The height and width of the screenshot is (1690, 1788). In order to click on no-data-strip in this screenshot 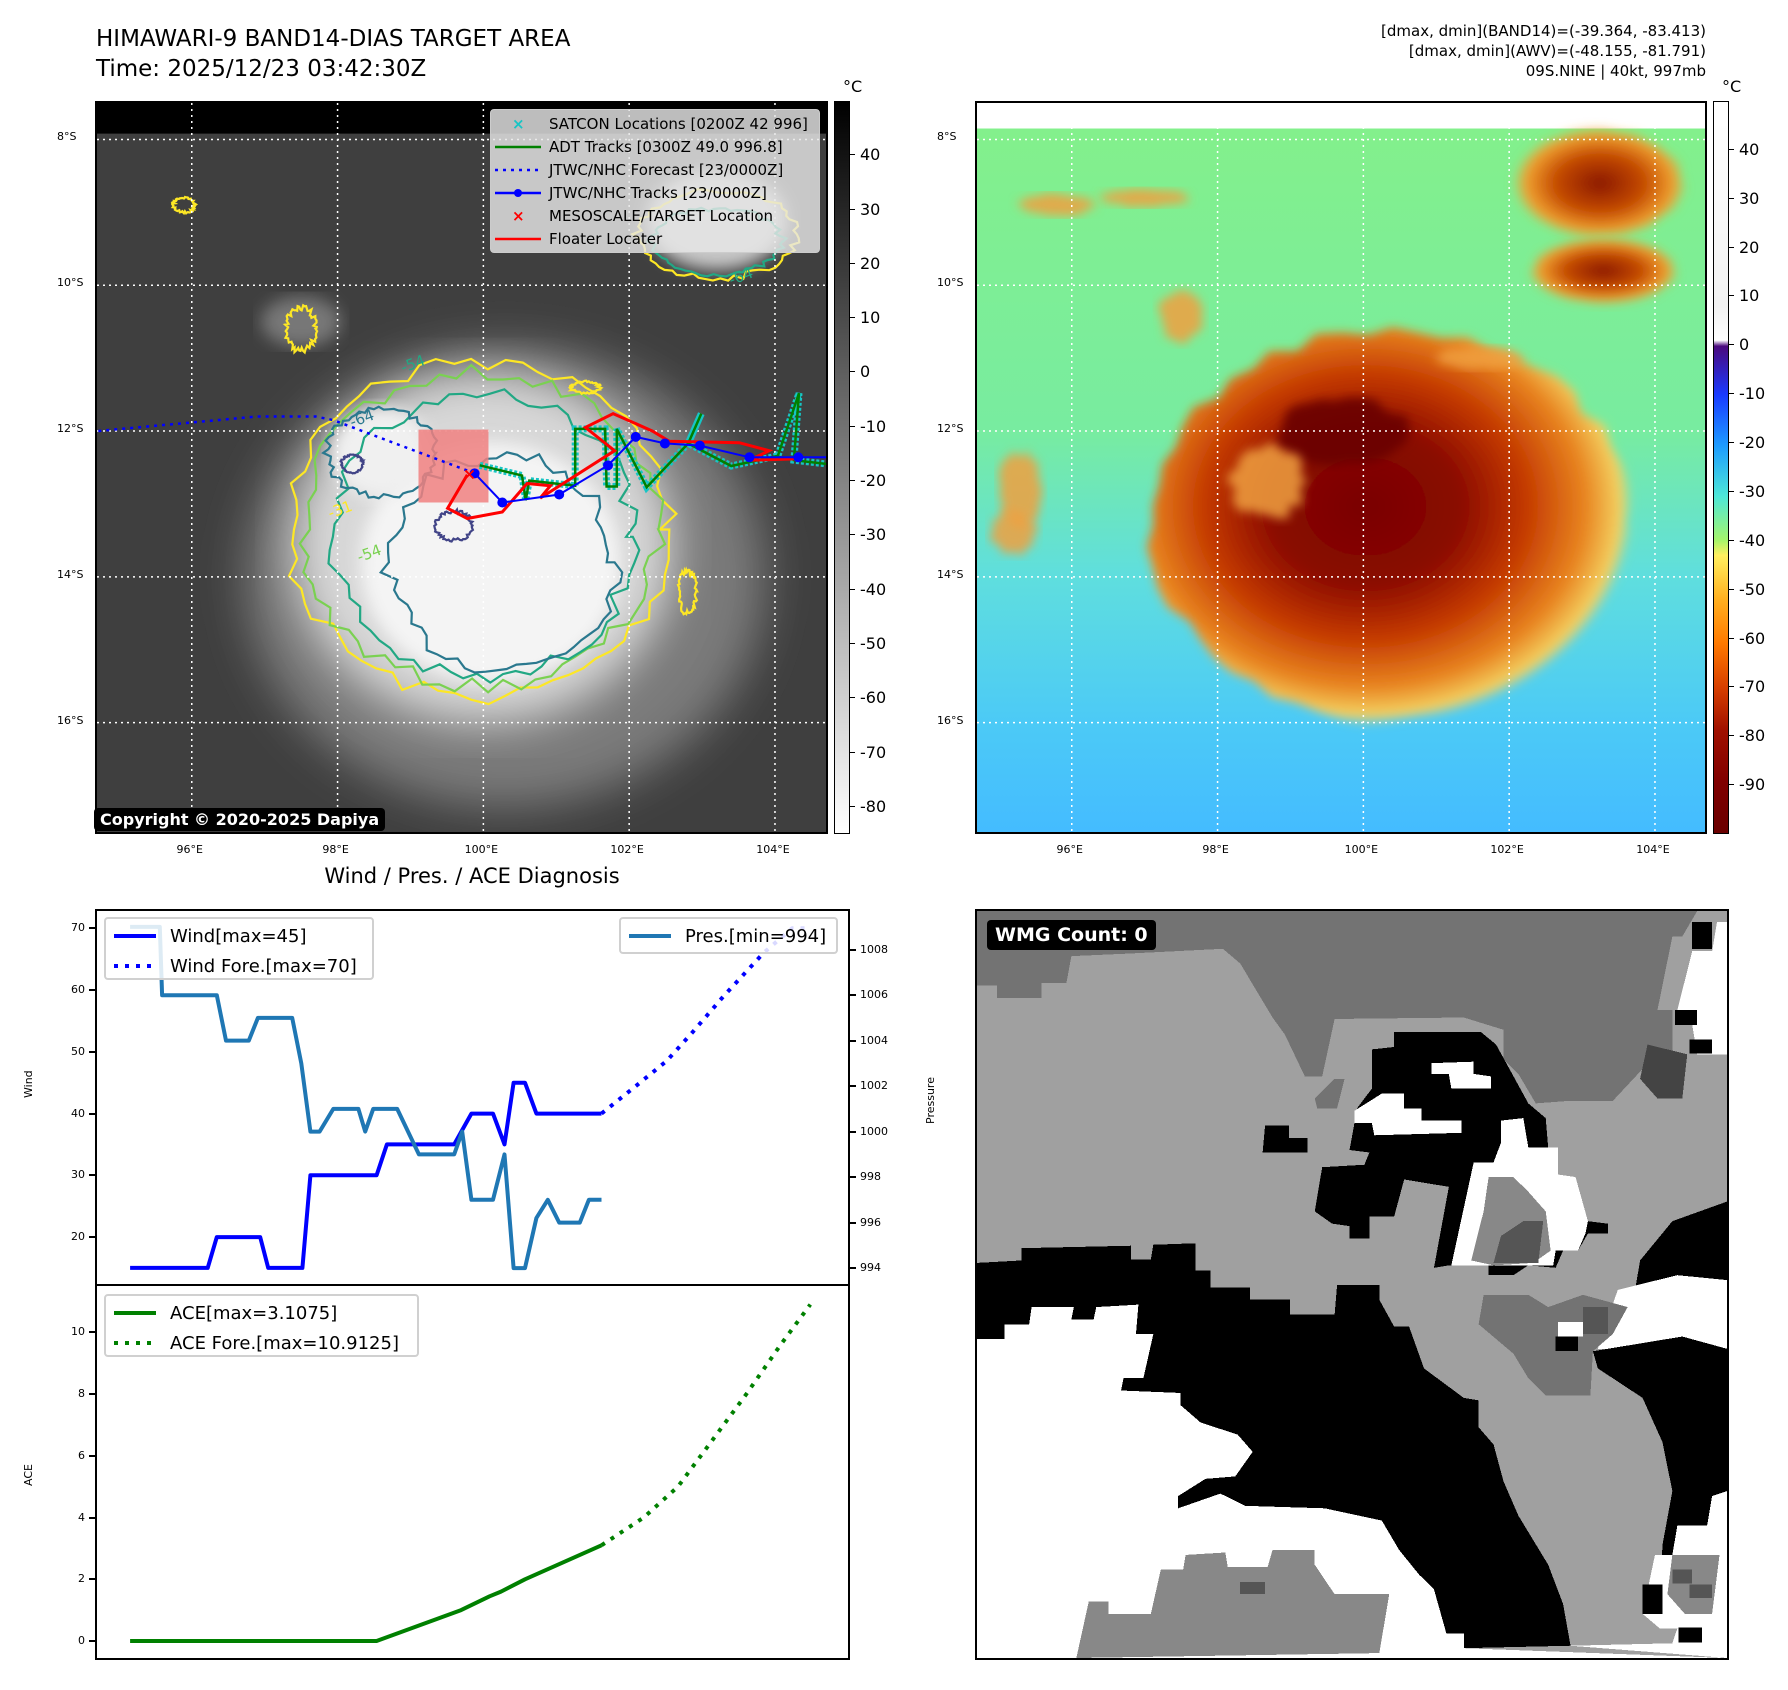, I will do `click(1341, 116)`.